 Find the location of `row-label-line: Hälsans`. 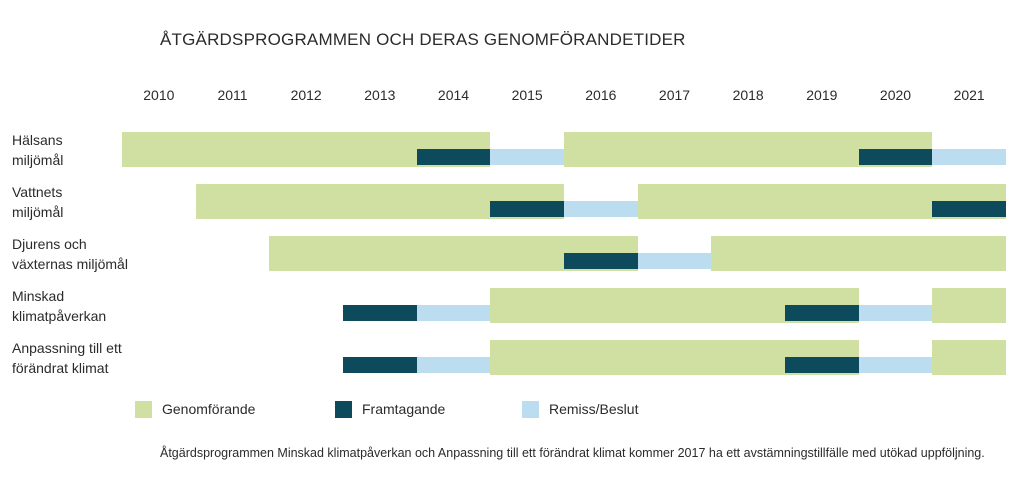

row-label-line: Hälsans is located at coordinates (37, 140).